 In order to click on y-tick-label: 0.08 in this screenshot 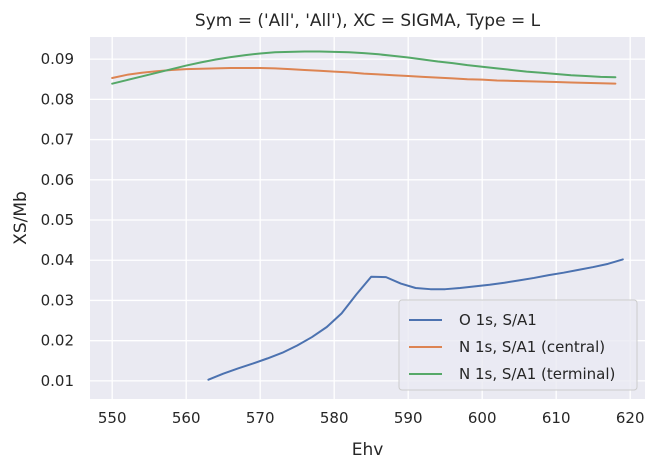, I will do `click(57, 99)`.